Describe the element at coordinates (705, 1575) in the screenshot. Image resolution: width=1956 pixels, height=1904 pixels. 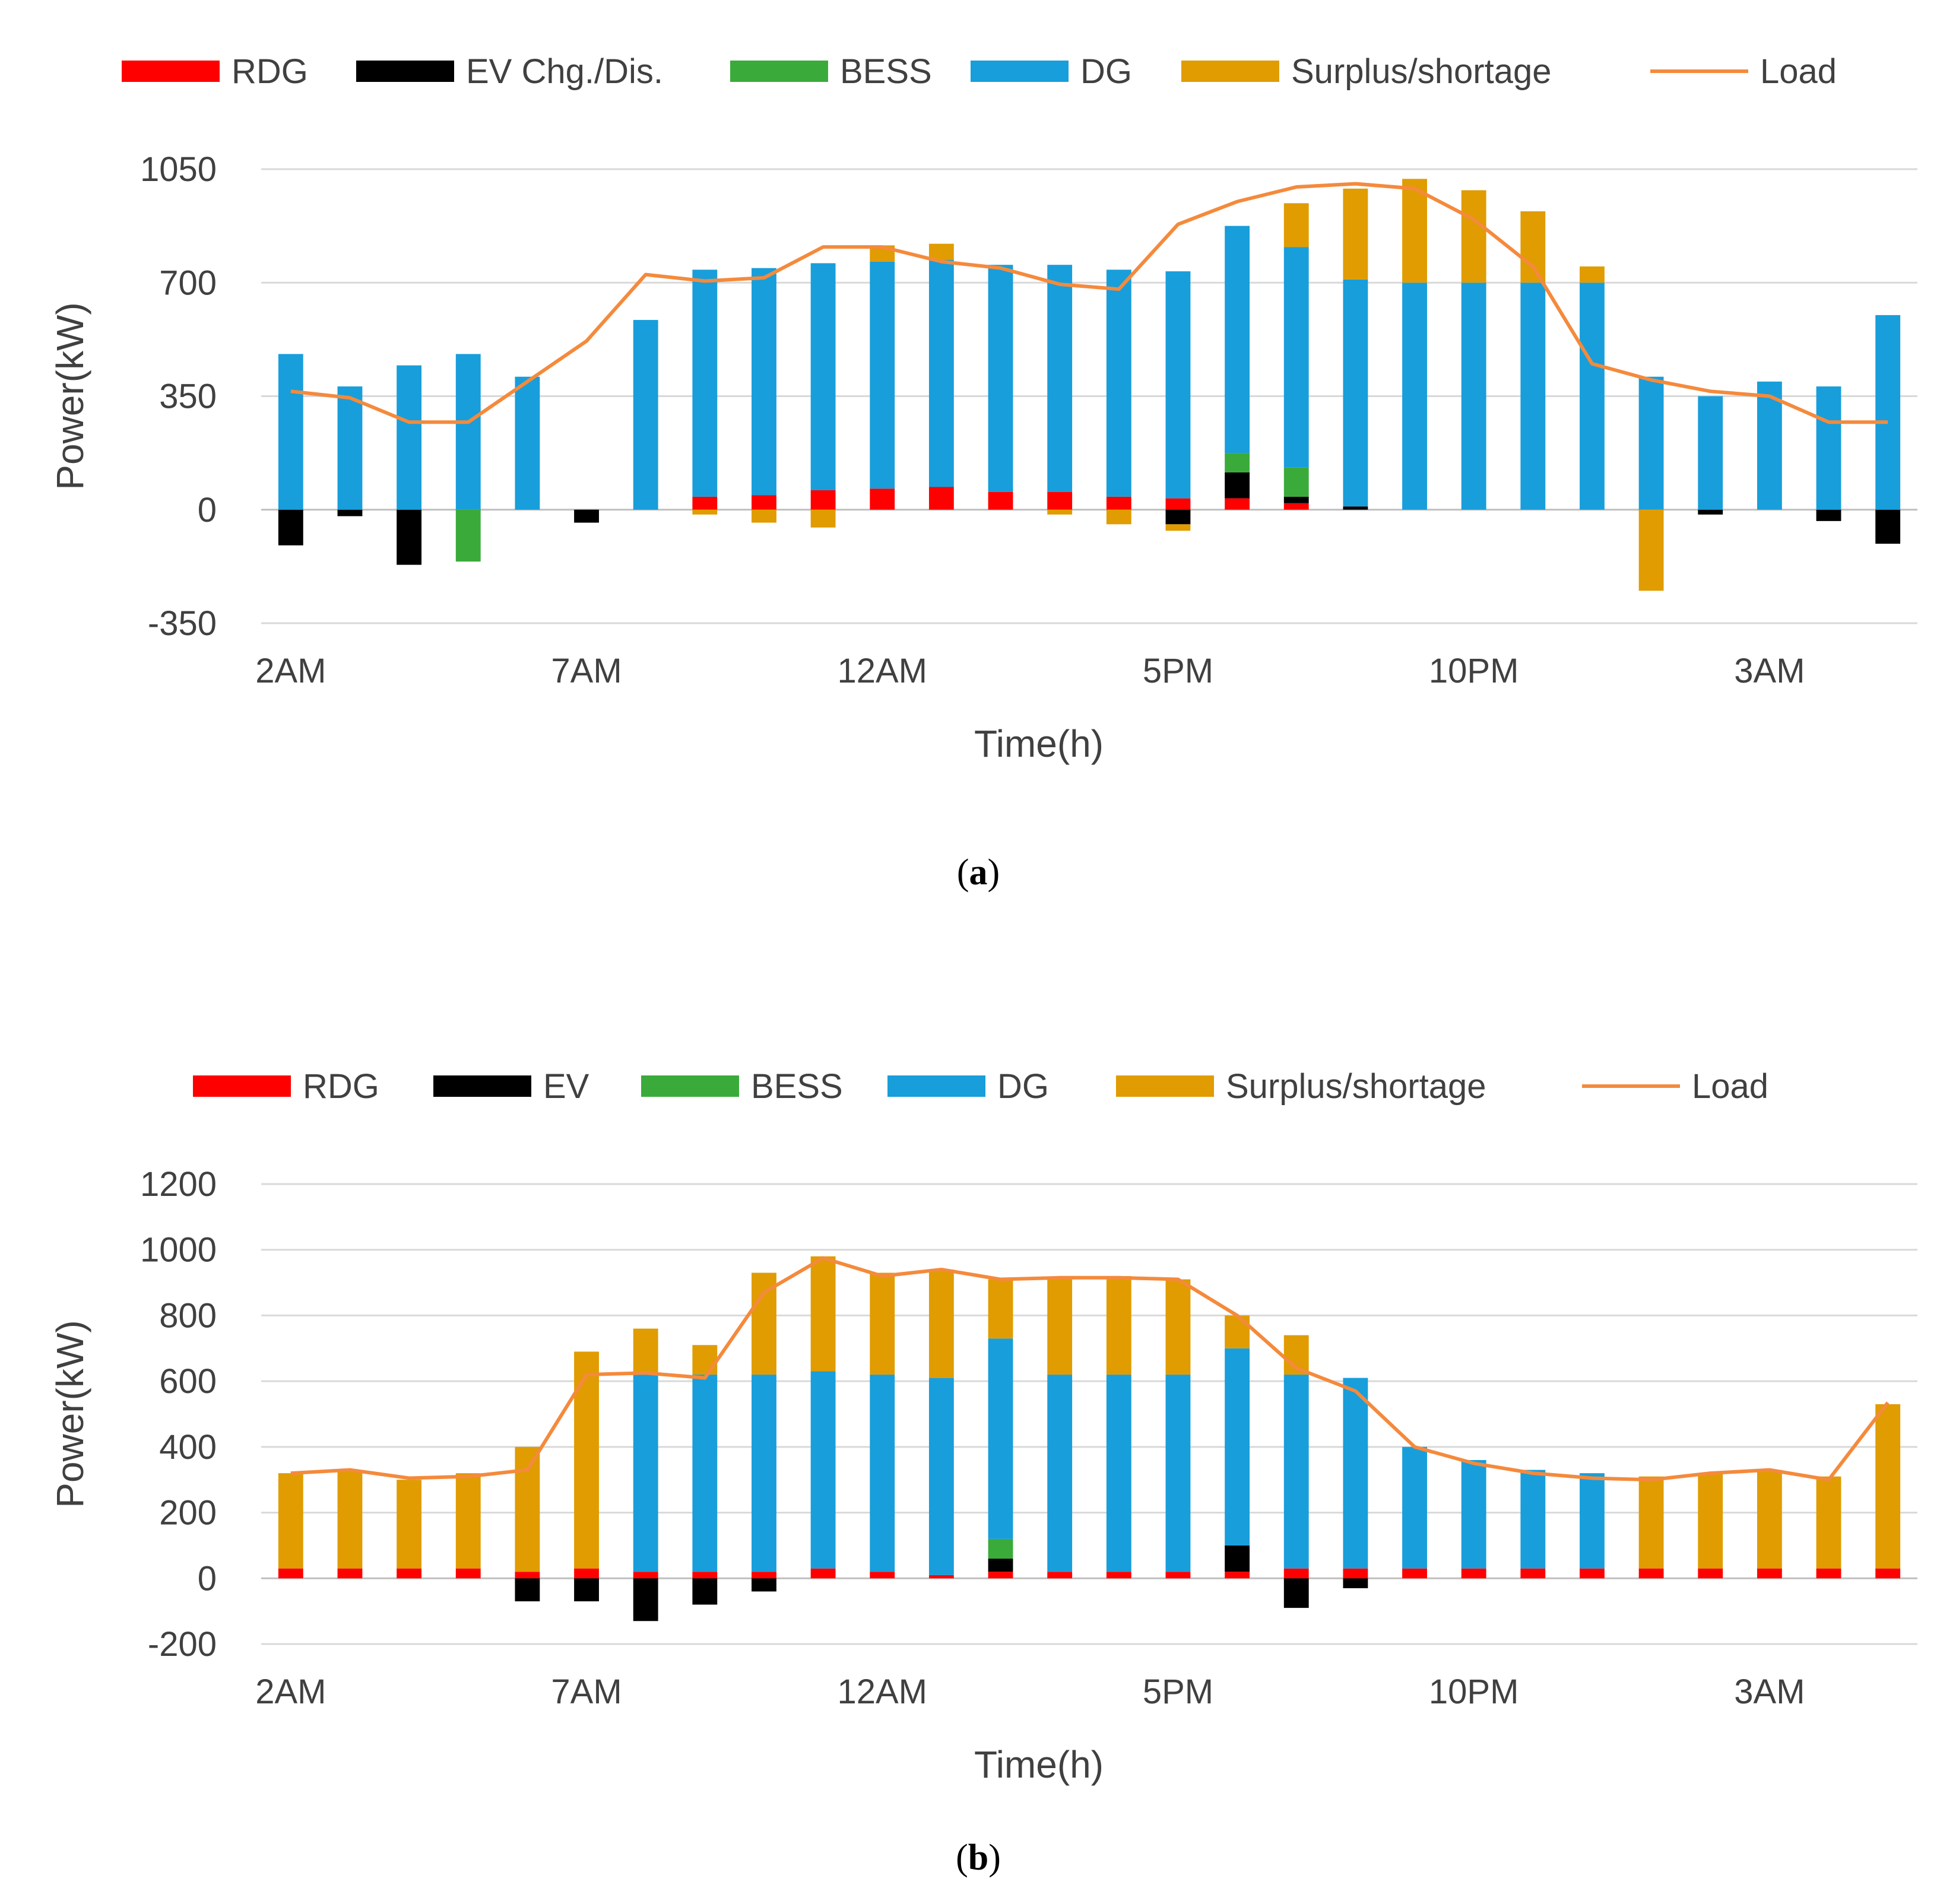
I see `bar-rdg-h7` at that location.